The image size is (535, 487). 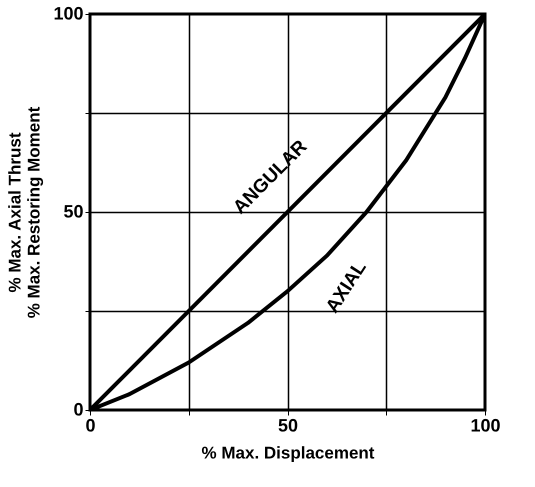 What do you see at coordinates (485, 426) in the screenshot?
I see `x-tick-label: 100` at bounding box center [485, 426].